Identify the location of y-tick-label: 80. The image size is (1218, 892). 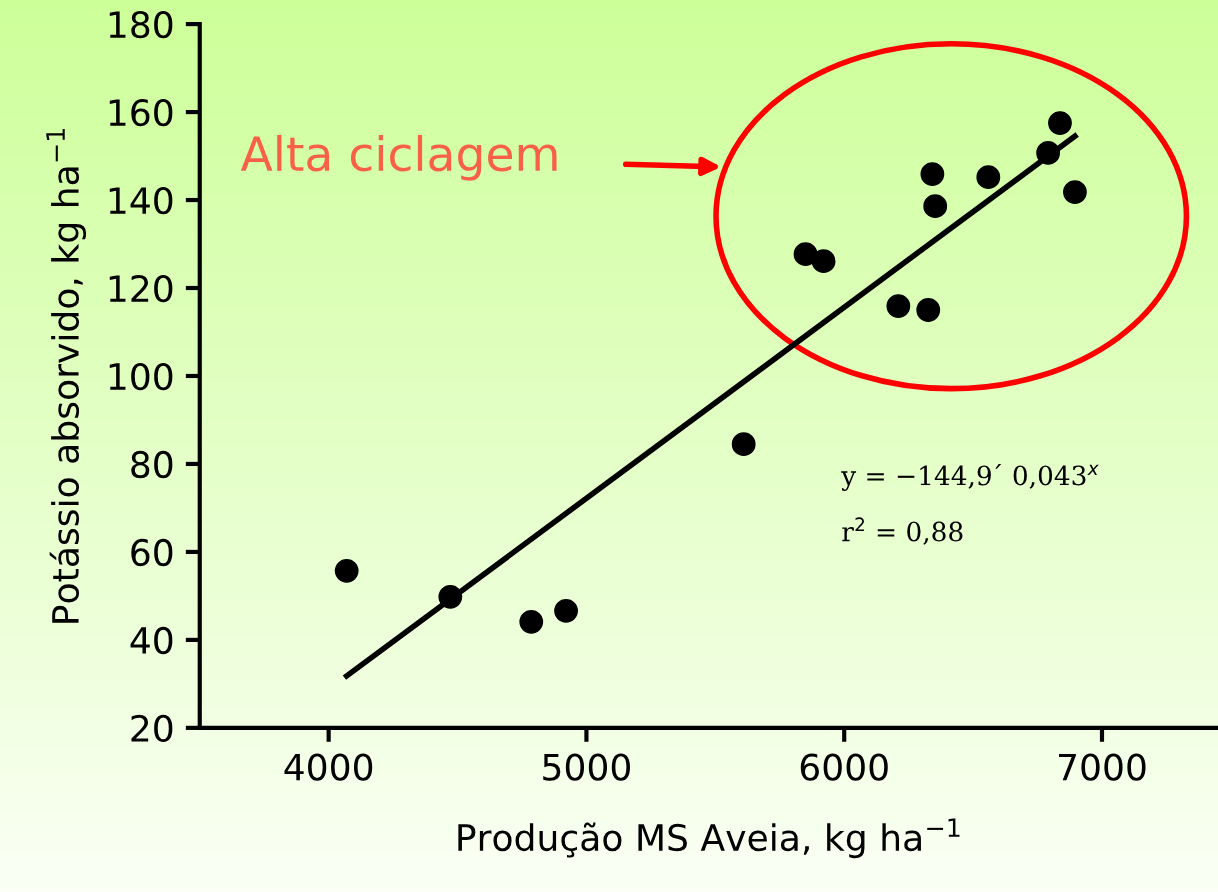
(152, 464).